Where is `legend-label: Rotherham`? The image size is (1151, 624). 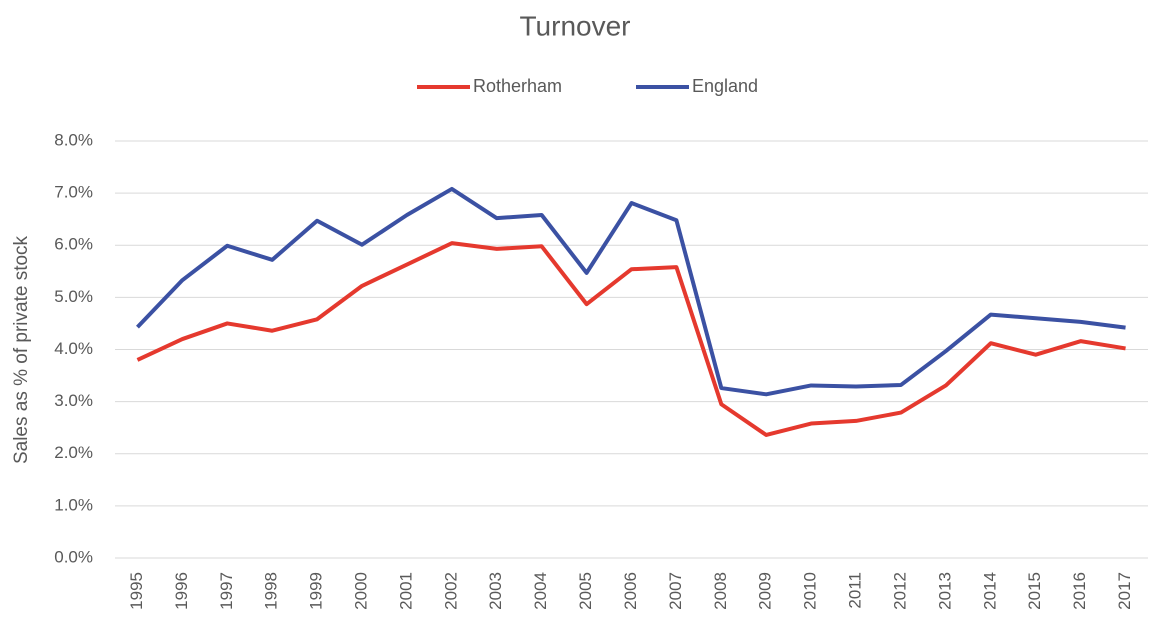 legend-label: Rotherham is located at coordinates (517, 86).